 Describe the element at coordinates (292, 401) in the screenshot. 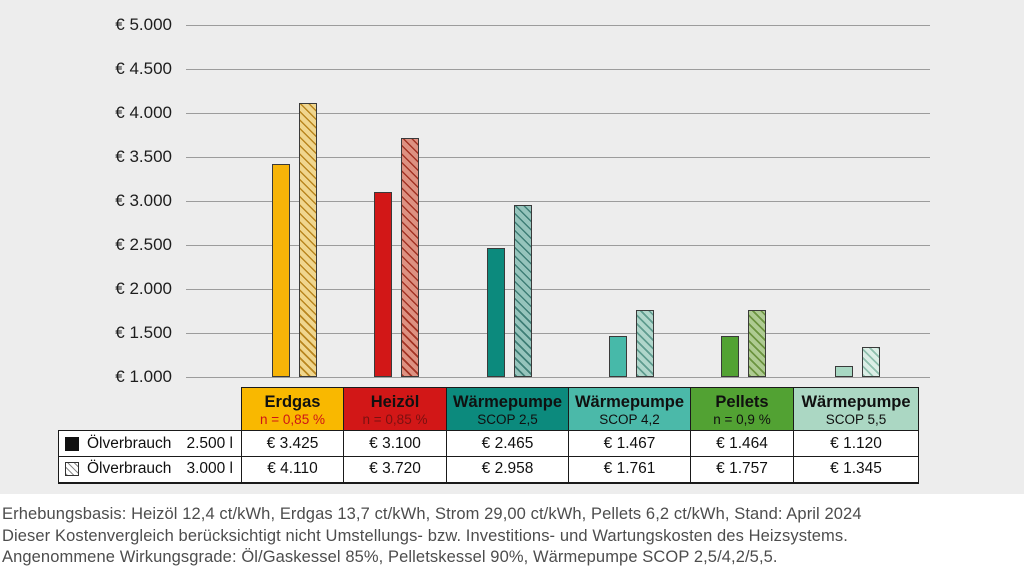

I see `header-title: Erdgas` at that location.